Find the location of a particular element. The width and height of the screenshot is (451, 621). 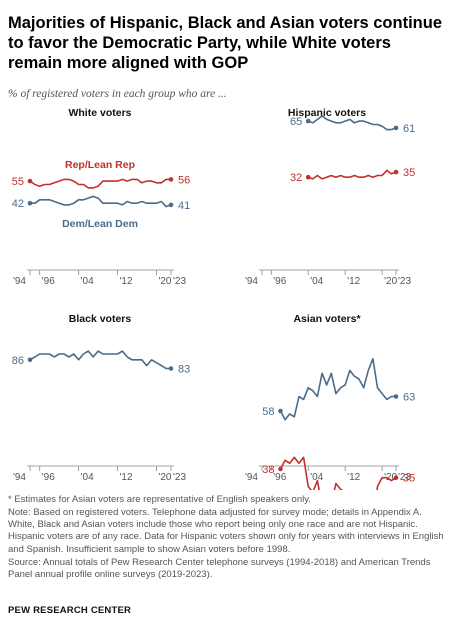

x-tick-label-black: '23 is located at coordinates (179, 477).